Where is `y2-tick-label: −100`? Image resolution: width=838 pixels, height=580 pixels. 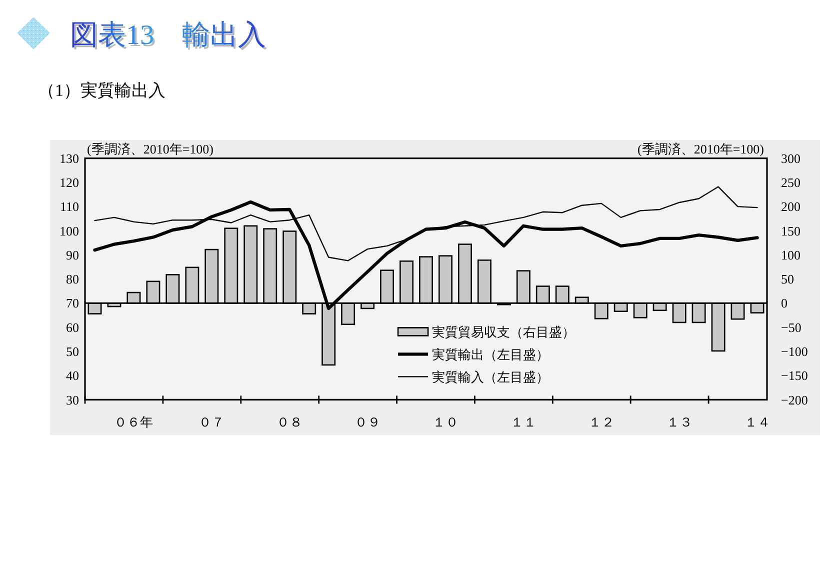 y2-tick-label: −100 is located at coordinates (794, 351).